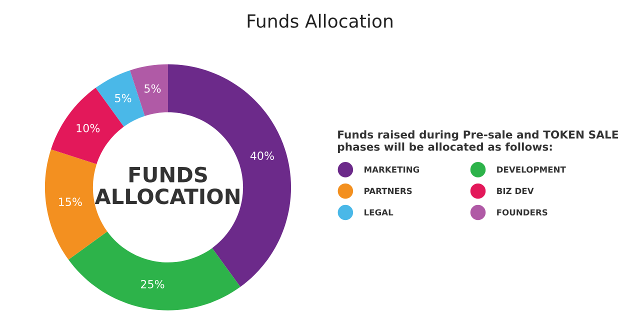 This screenshot has height=323, width=640. What do you see at coordinates (515, 191) in the screenshot?
I see `legend-label: BIZ DEV` at bounding box center [515, 191].